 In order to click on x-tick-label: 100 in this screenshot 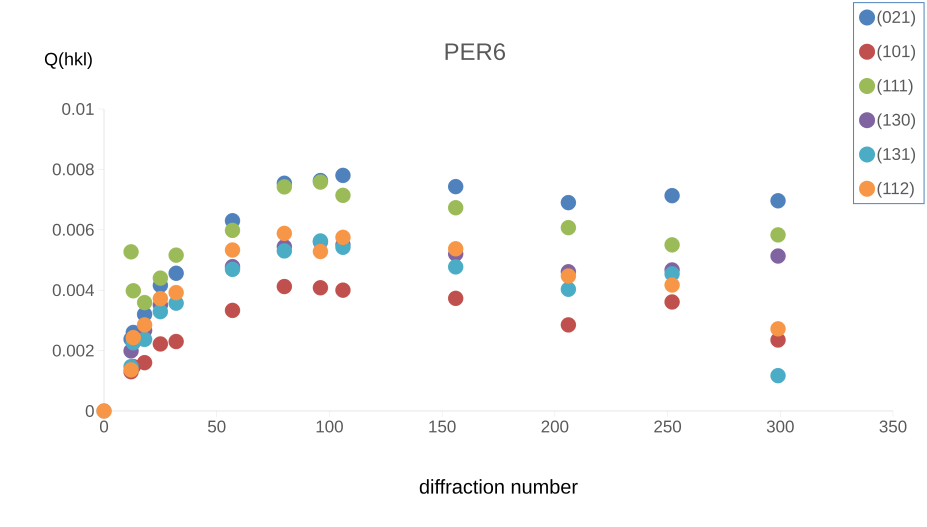, I will do `click(329, 426)`.